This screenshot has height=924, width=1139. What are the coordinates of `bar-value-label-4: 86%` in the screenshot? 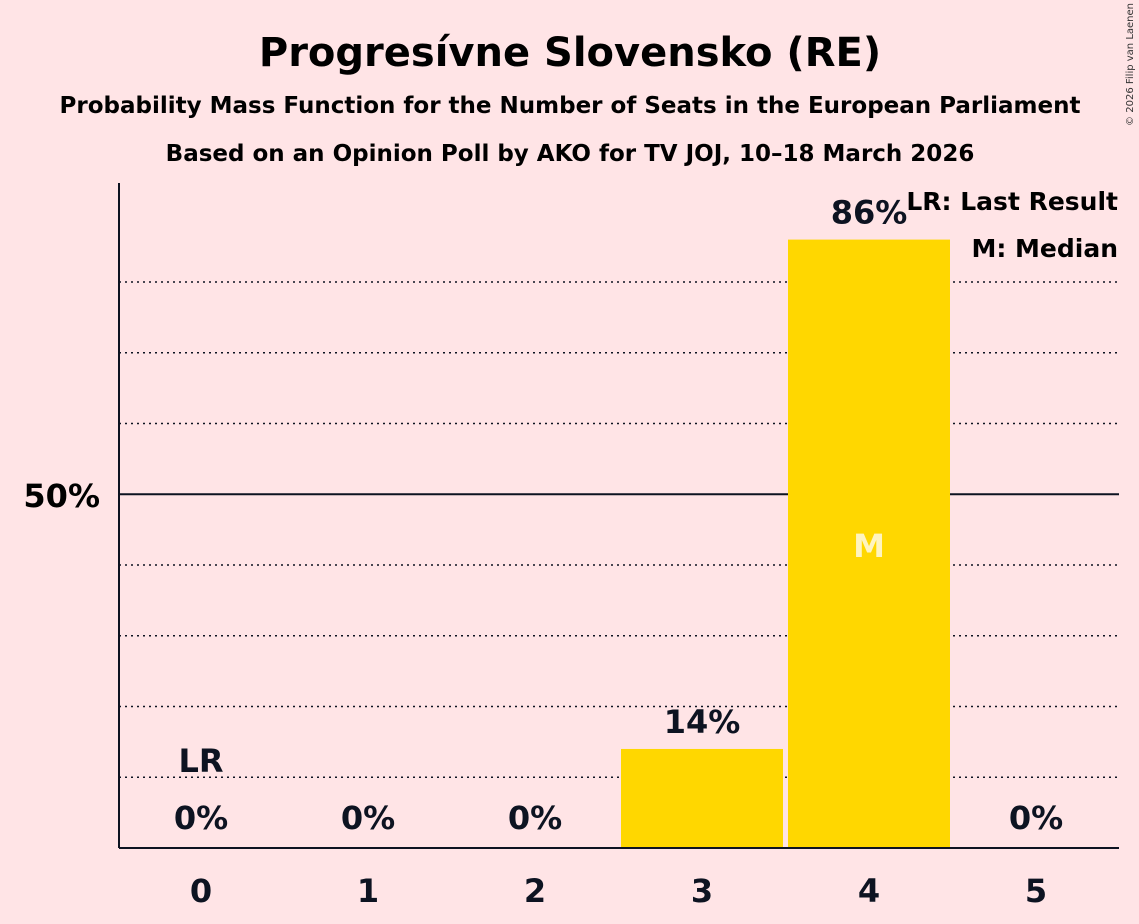 It's located at (869, 213).